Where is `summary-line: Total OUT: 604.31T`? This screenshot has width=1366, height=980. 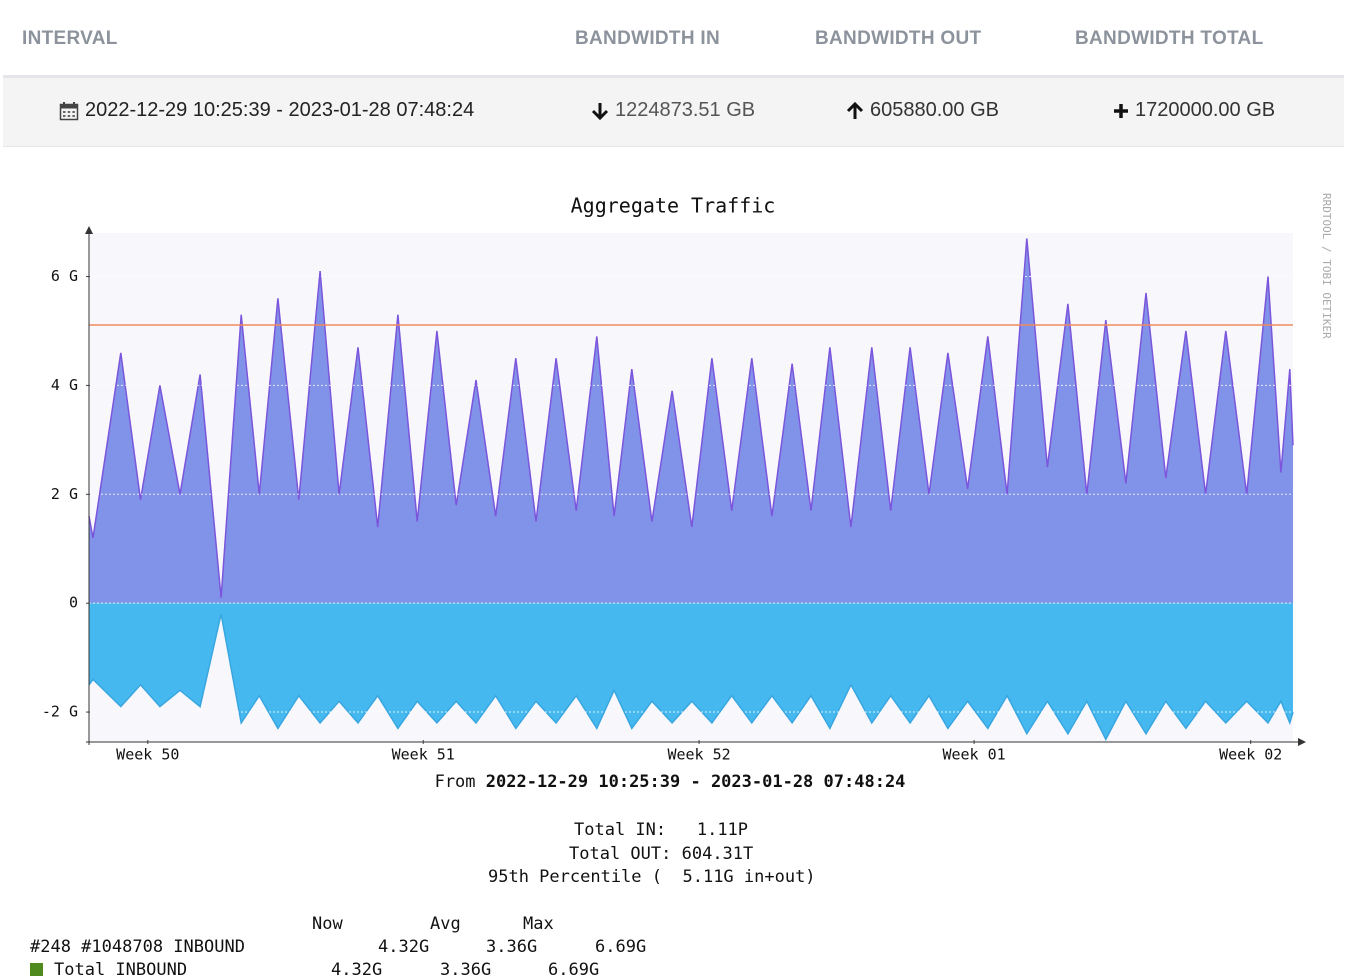 summary-line: Total OUT: 604.31T is located at coordinates (661, 854).